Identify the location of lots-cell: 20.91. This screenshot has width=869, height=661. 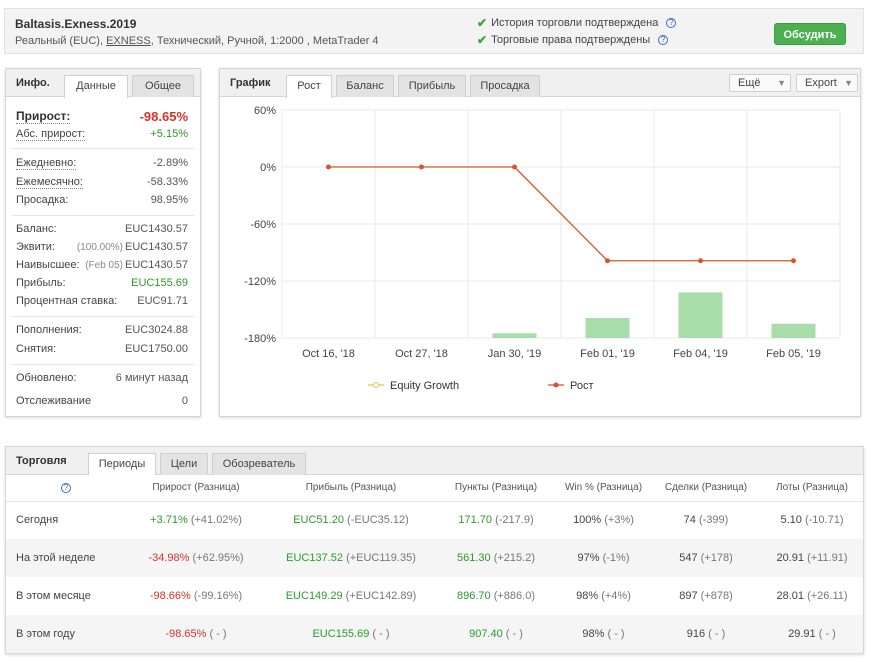
(790, 558).